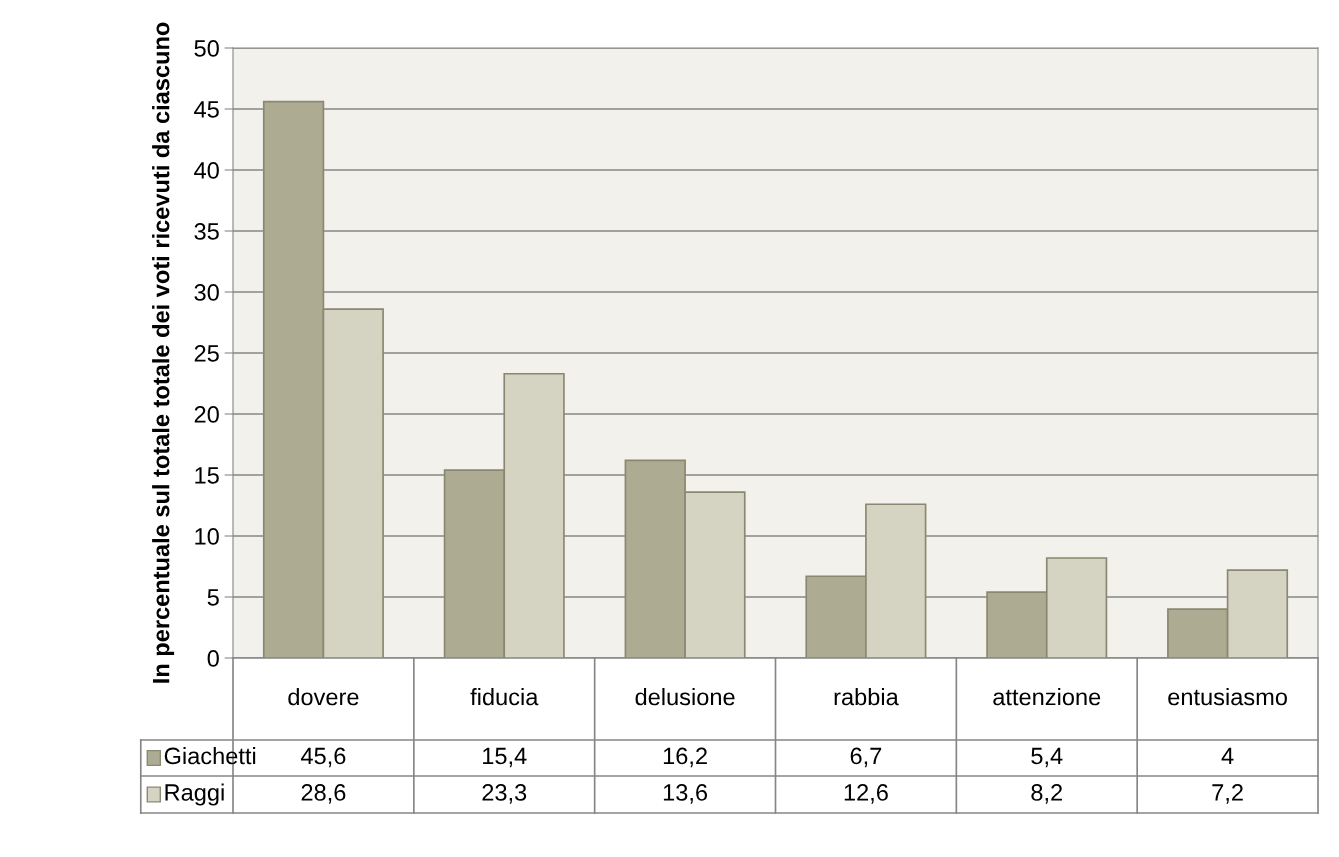  Describe the element at coordinates (323, 696) in the screenshot. I see `x-tick-label: dovere` at that location.